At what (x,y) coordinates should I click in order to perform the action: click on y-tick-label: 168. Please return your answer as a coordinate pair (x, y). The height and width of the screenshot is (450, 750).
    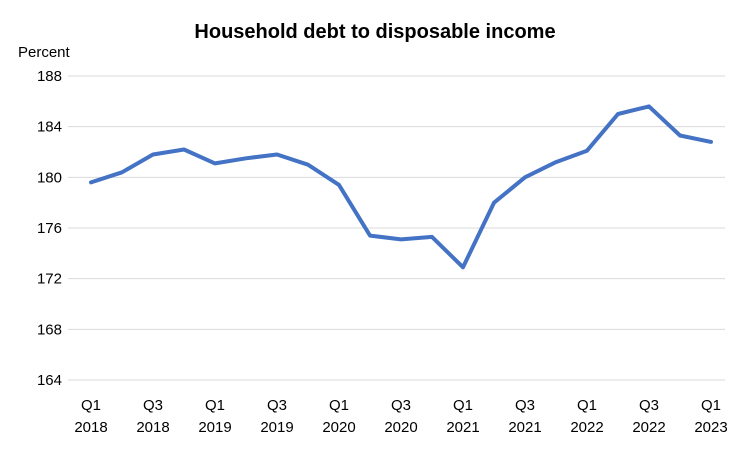
    Looking at the image, I should click on (49, 329).